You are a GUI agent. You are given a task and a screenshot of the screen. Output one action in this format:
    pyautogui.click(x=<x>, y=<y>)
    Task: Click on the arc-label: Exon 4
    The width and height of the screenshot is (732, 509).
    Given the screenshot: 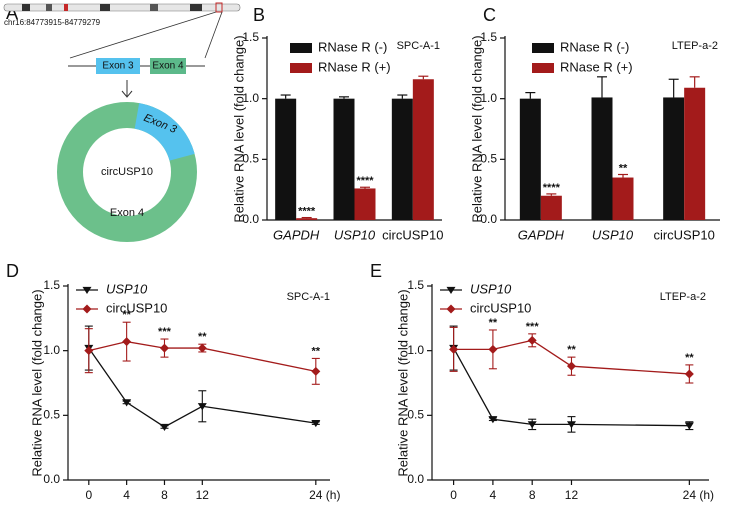 What is the action you would take?
    pyautogui.click(x=127, y=213)
    